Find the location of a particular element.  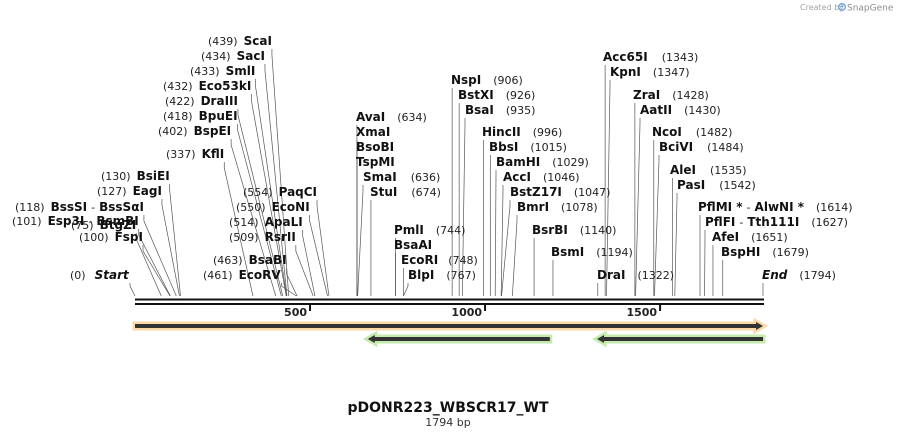

site-bstxi: BstXI (926) is located at coordinates (496, 95).